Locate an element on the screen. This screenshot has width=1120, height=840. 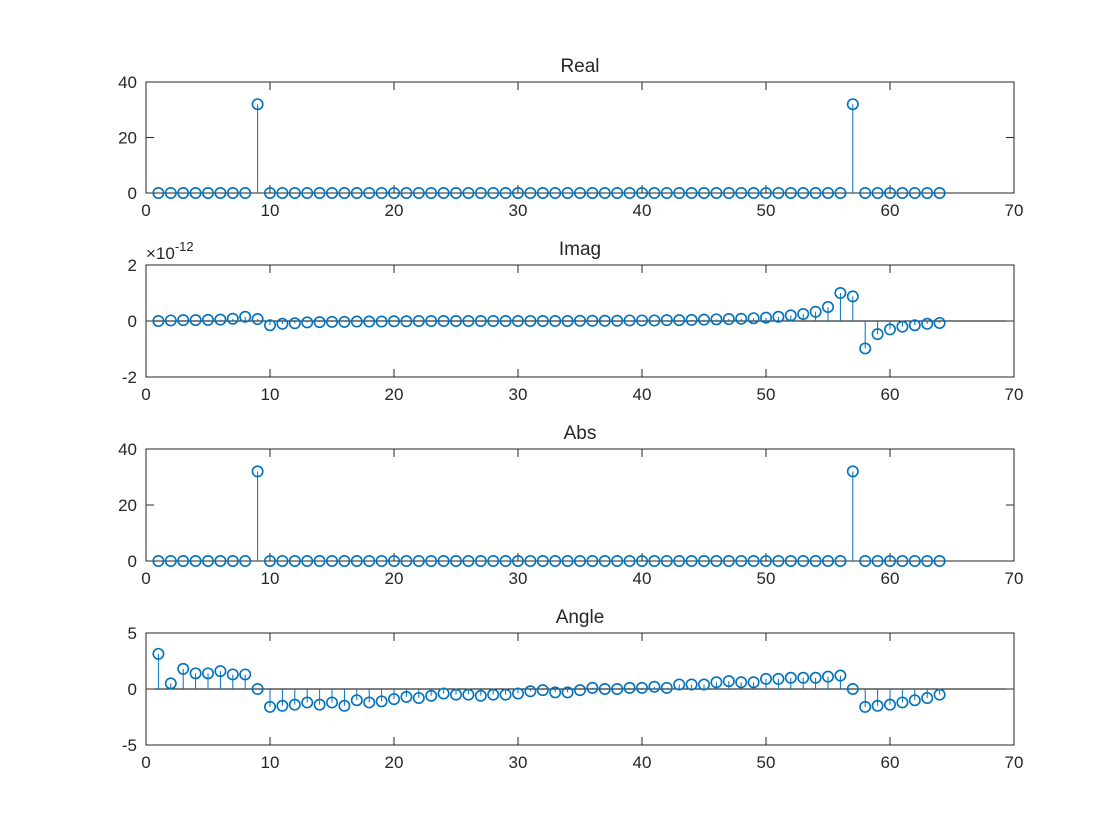
x-tick-label: 40 is located at coordinates (642, 210).